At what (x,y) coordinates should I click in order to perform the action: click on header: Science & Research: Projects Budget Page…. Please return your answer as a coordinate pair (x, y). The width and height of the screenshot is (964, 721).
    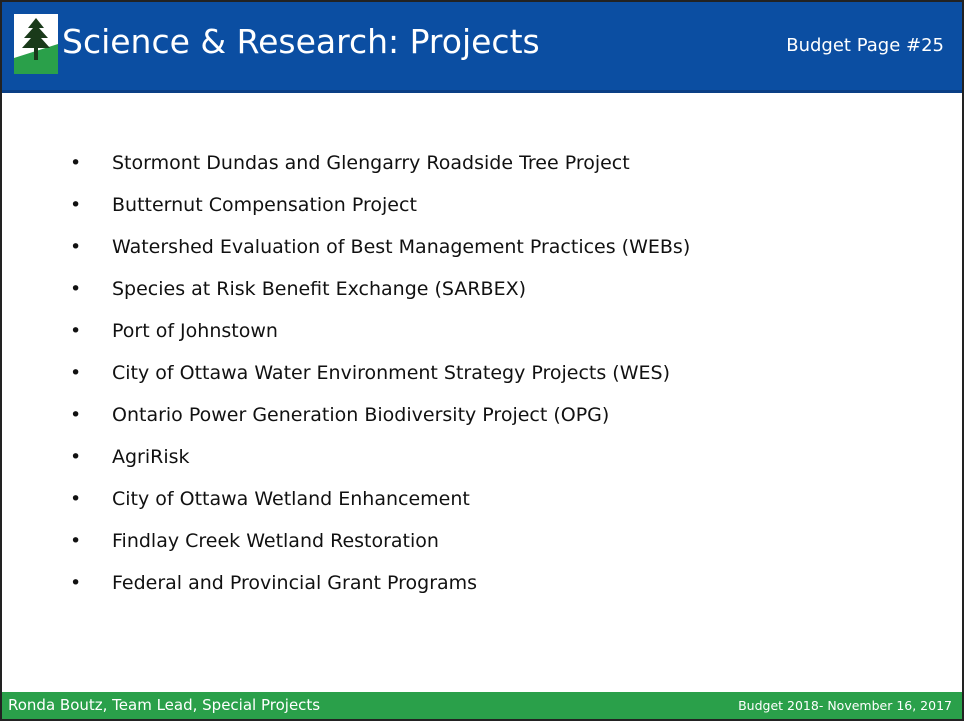
    Looking at the image, I should click on (482, 47).